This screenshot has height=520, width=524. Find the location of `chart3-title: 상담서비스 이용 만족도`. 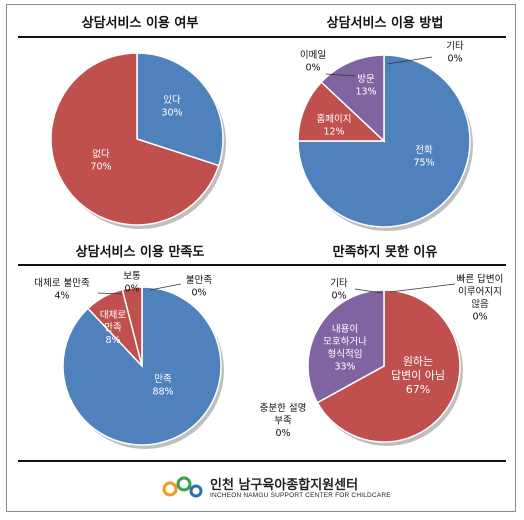

chart3-title: 상담서비스 이용 만족도 is located at coordinates (140, 252).